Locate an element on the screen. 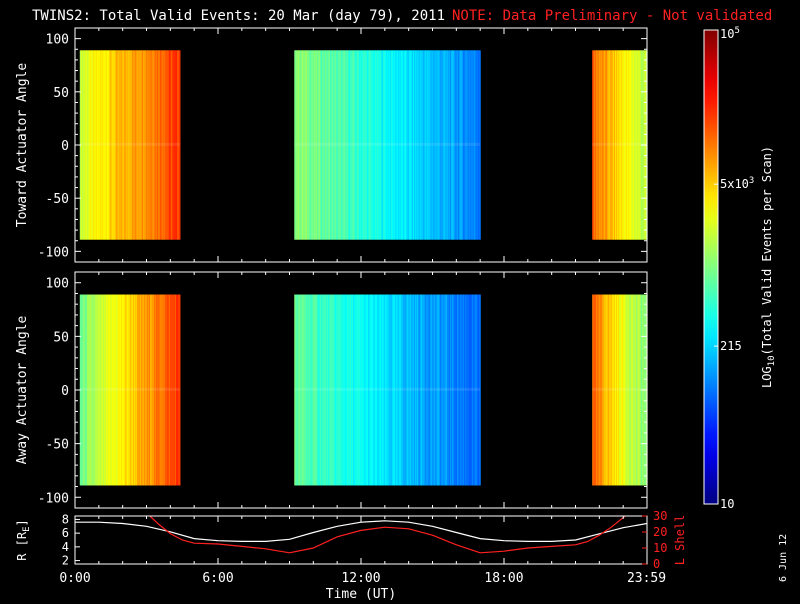 The width and height of the screenshot is (800, 604). y-tick-label: 6 is located at coordinates (65, 533).